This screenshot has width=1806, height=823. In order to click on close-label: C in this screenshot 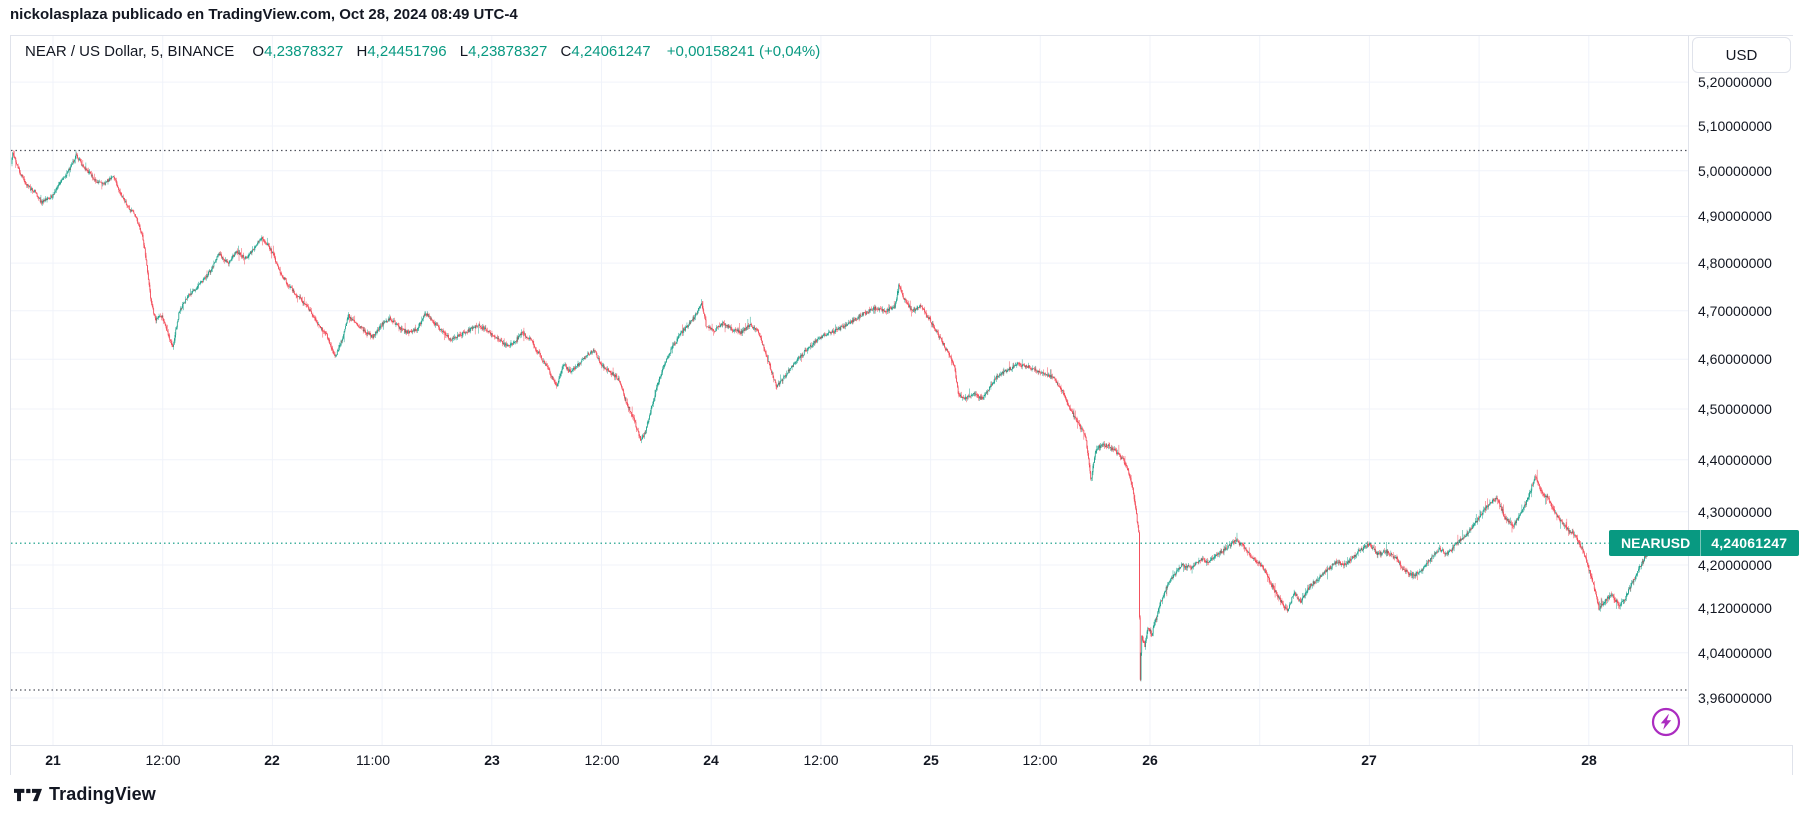, I will do `click(566, 51)`.